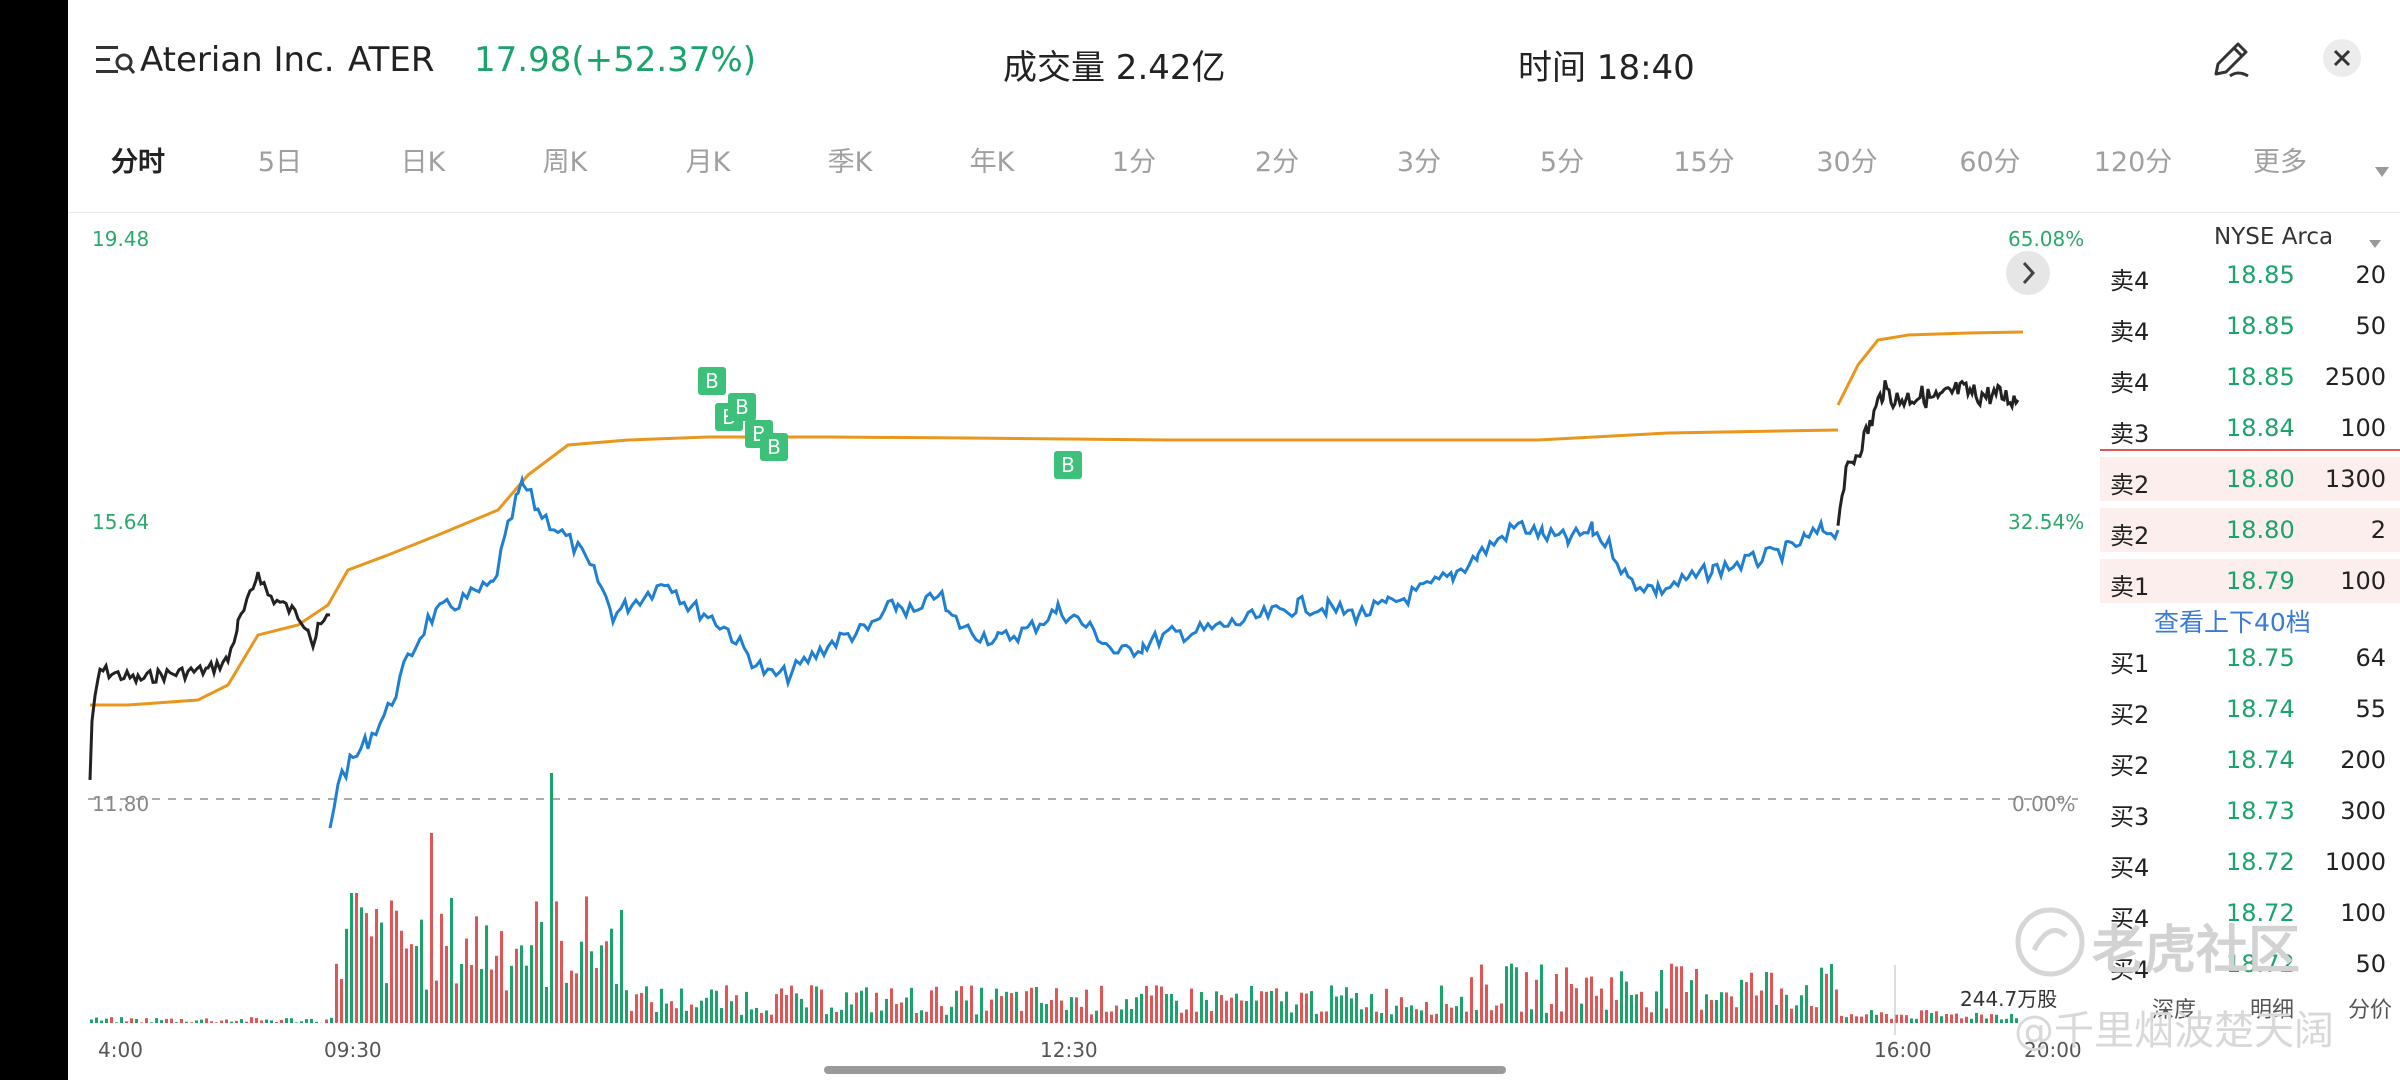 The width and height of the screenshot is (2400, 1080). What do you see at coordinates (1277, 162) in the screenshot?
I see `tab-2min: 2分` at bounding box center [1277, 162].